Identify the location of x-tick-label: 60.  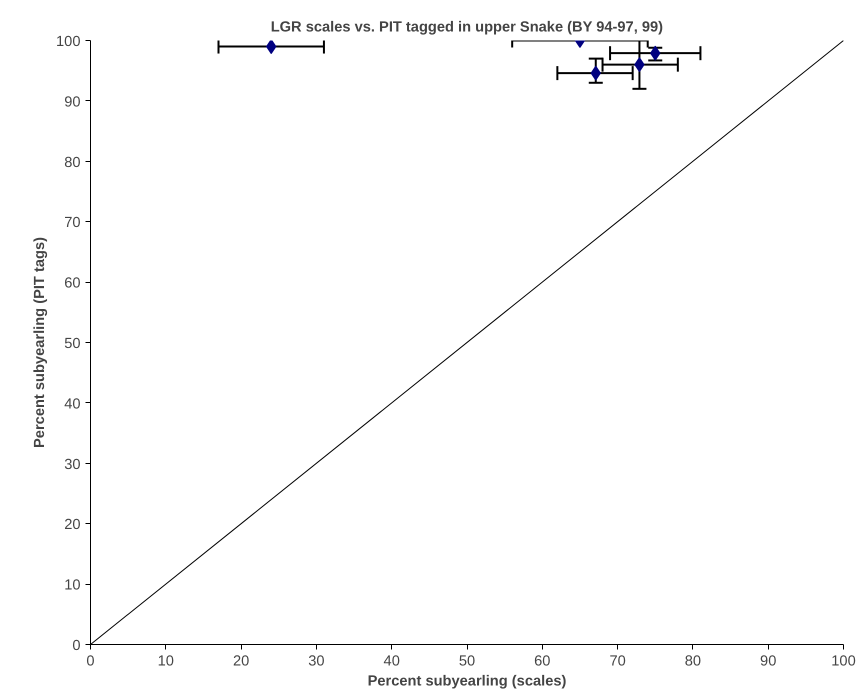
(542, 662).